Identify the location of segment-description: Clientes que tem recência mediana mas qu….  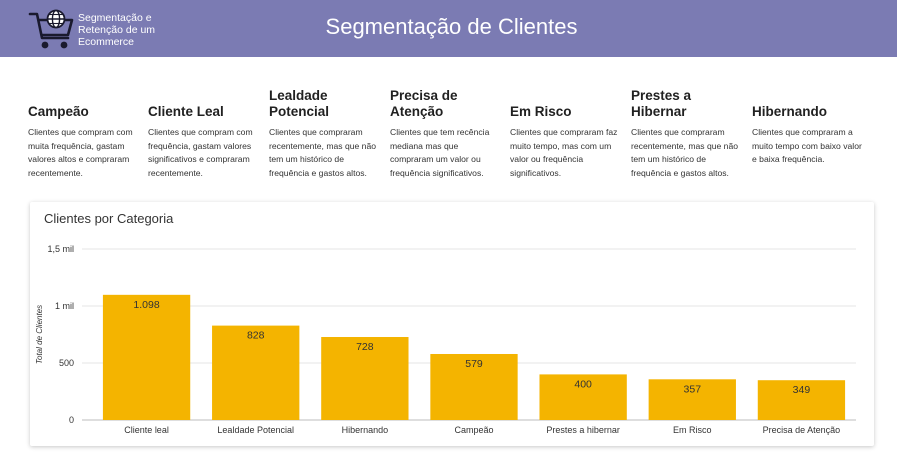
(440, 152).